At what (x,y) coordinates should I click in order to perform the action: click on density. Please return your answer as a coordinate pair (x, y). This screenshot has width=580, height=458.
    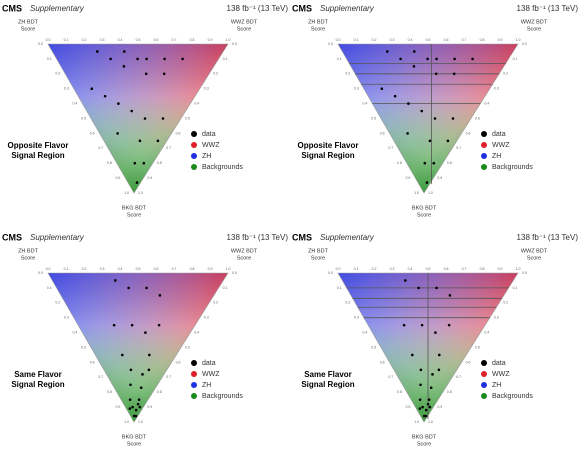
    Looking at the image, I should click on (138, 118).